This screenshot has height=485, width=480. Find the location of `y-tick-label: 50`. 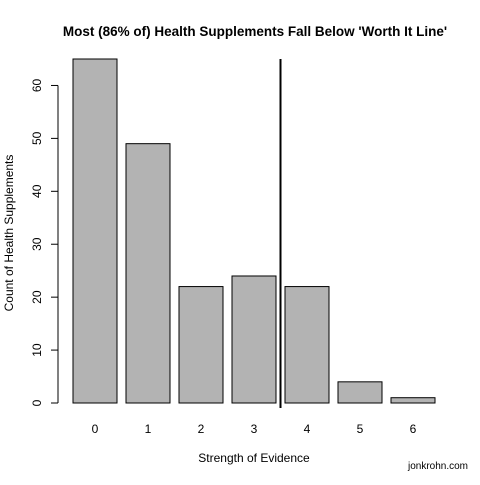

y-tick-label: 50 is located at coordinates (37, 138).